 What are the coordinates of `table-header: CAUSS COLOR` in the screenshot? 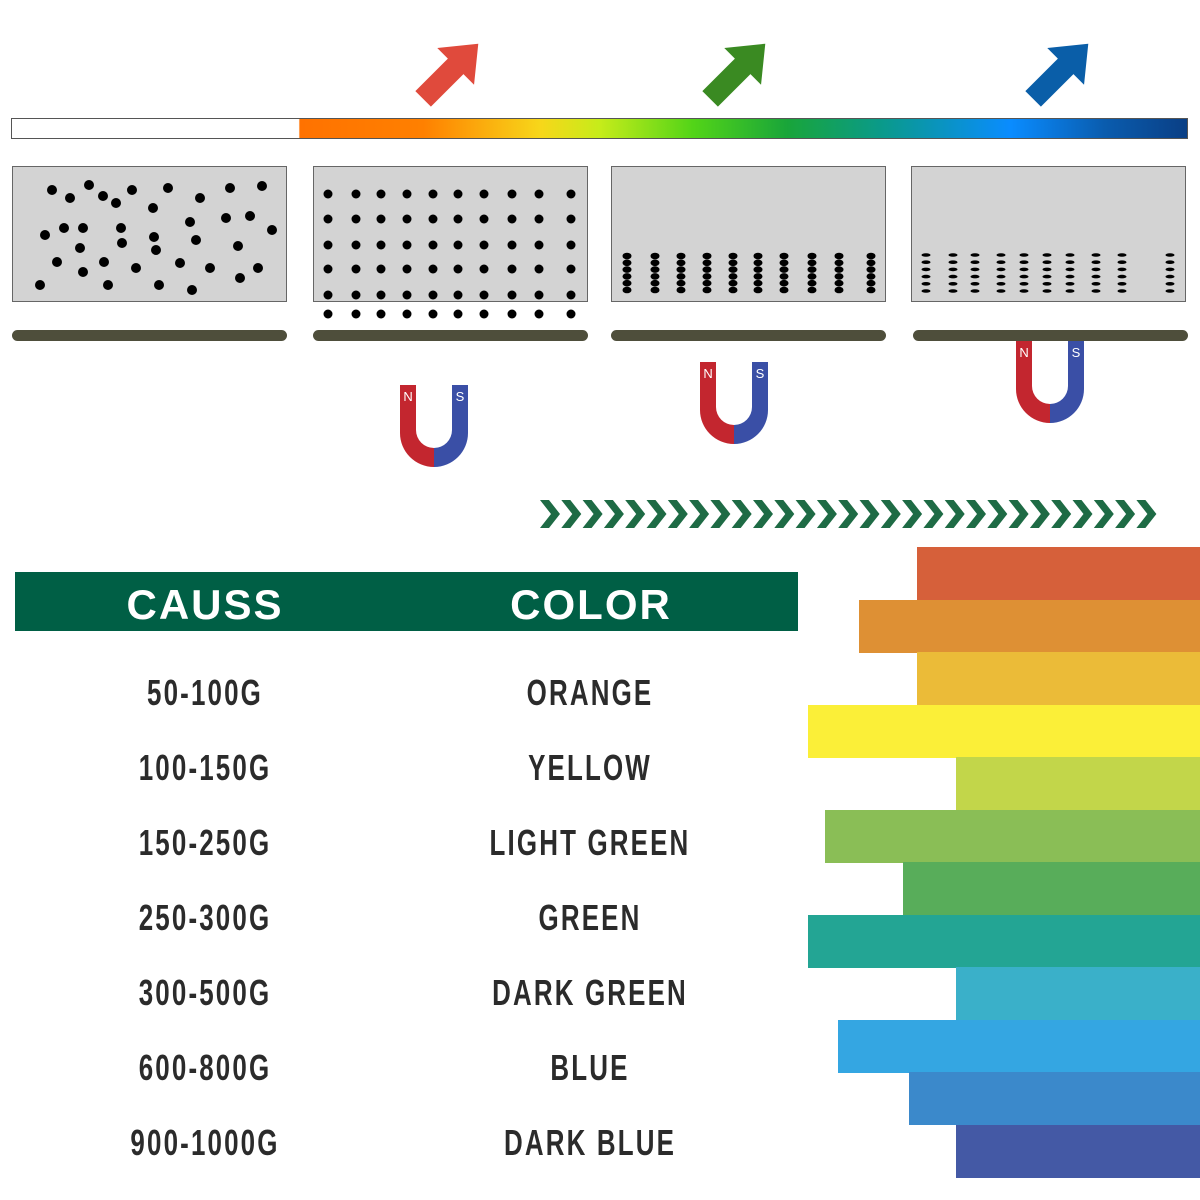 It's located at (406, 601).